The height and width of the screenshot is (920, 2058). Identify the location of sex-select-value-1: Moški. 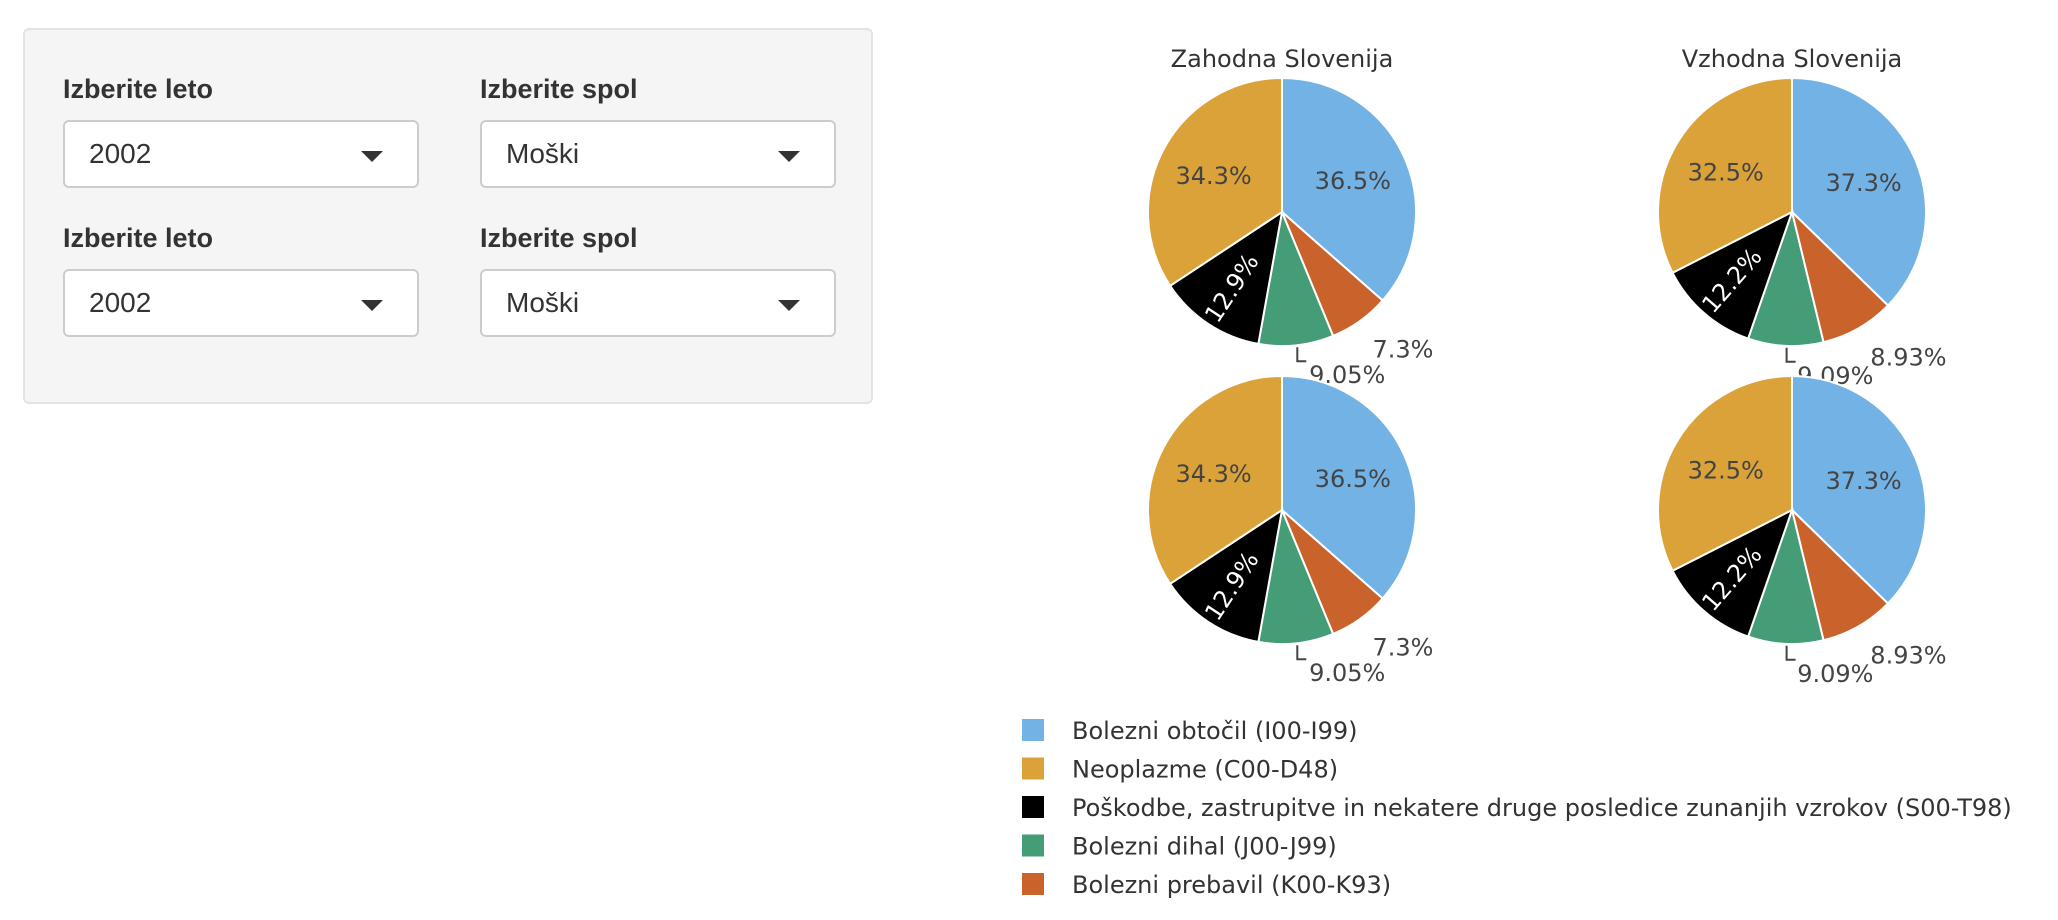
(543, 153).